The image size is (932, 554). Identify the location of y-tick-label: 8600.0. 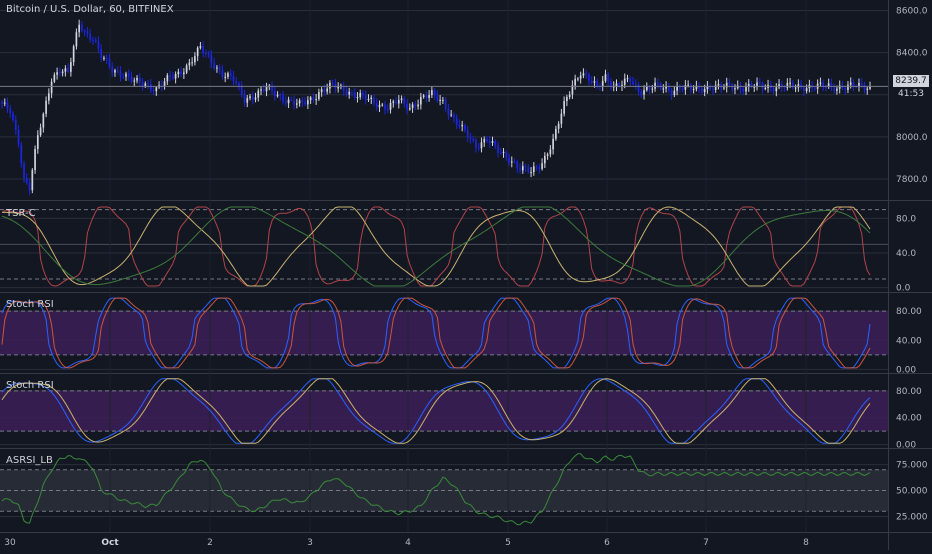
(912, 12).